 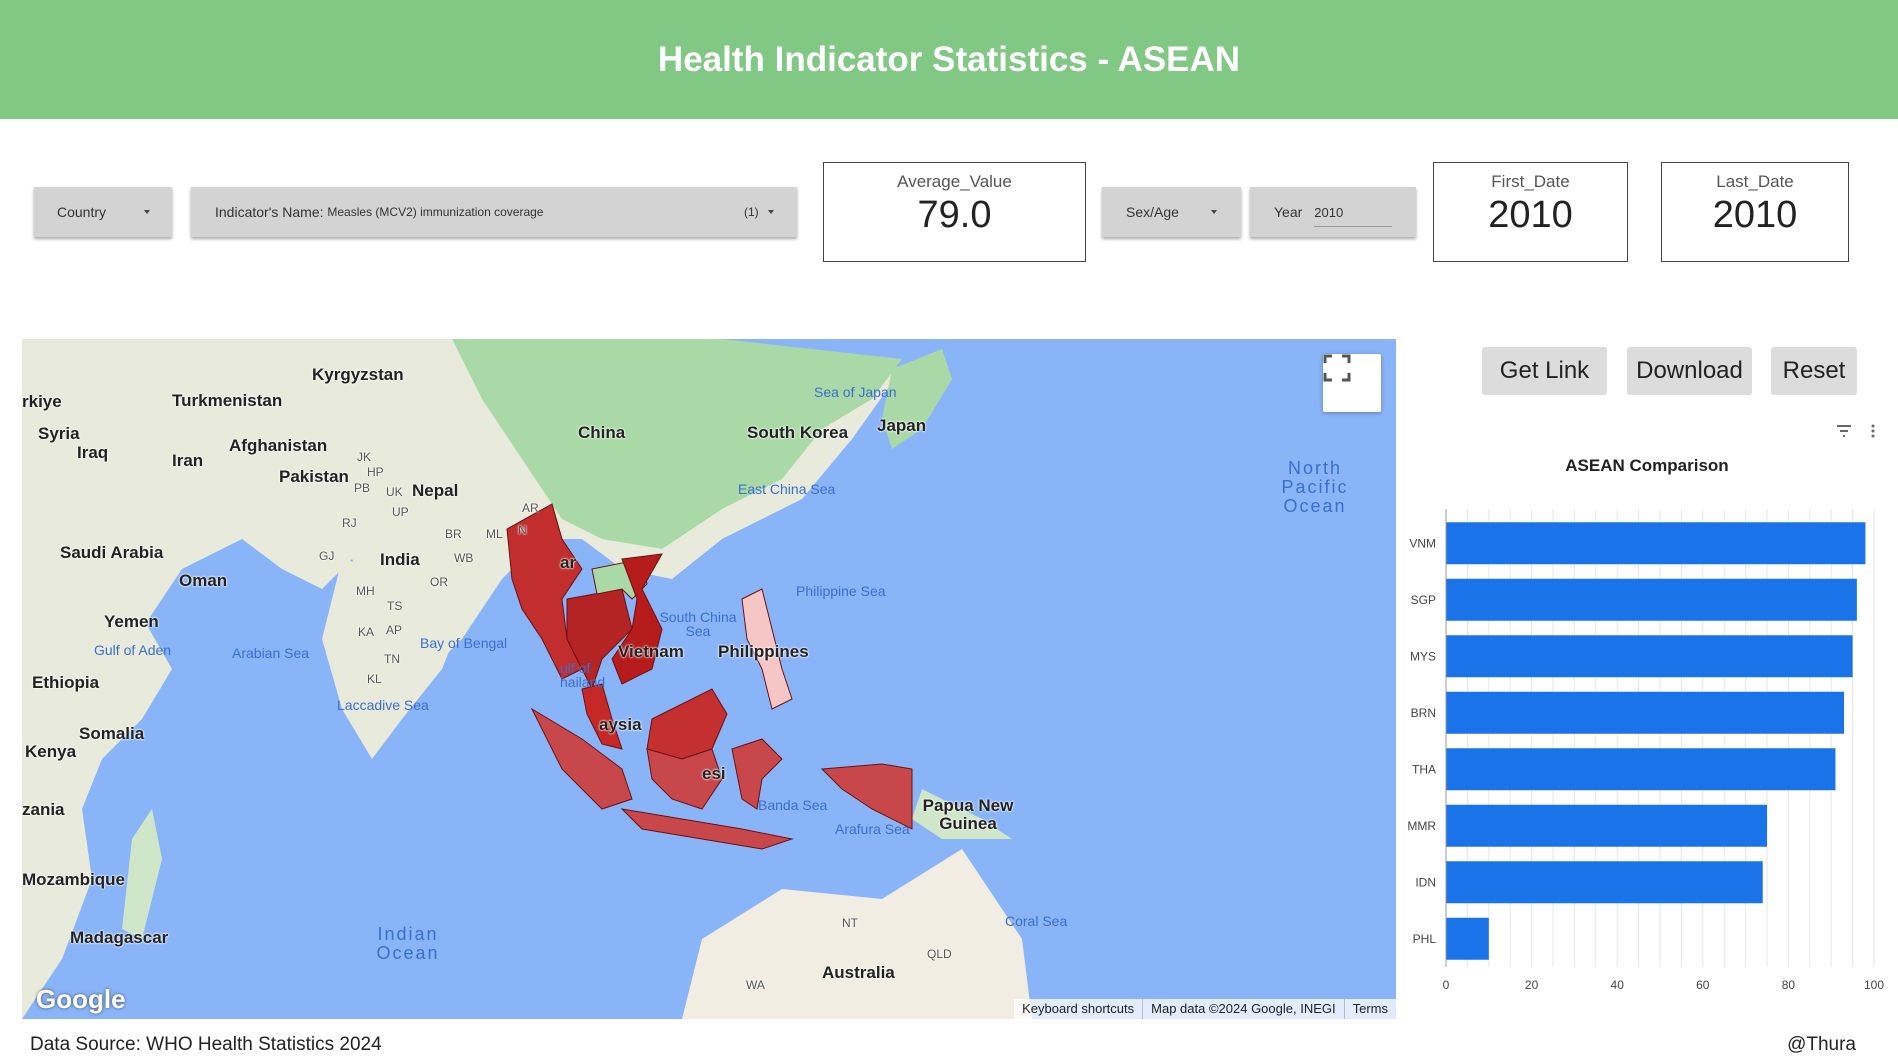 I want to click on map-label-coral-sea: Coral Sea, so click(x=1036, y=921).